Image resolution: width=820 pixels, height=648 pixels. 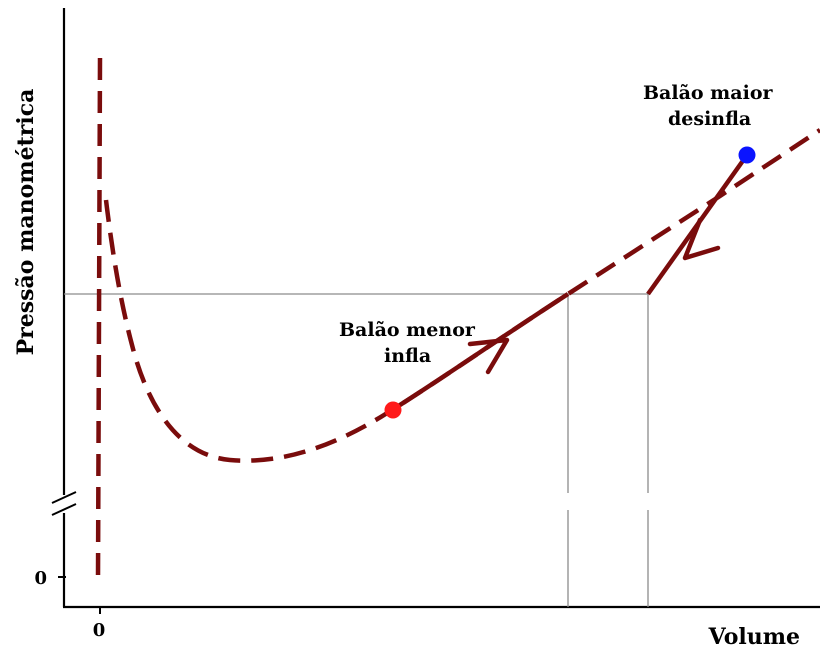 What do you see at coordinates (26, 222) in the screenshot?
I see `y-axis-label: Pressão manométrica` at bounding box center [26, 222].